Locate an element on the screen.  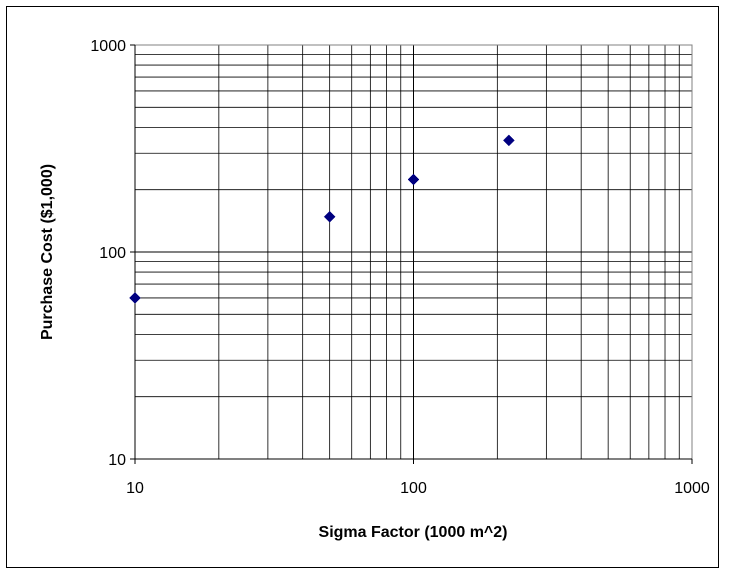
x-axis-title: Sigma Factor (1000 m^2) is located at coordinates (413, 532).